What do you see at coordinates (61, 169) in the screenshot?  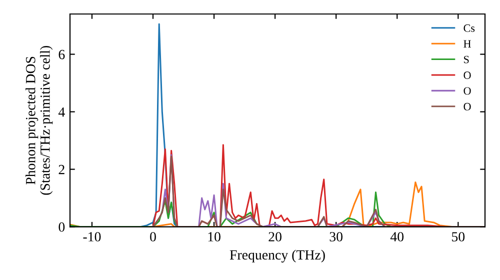 I see `y-tick-label: 2` at bounding box center [61, 169].